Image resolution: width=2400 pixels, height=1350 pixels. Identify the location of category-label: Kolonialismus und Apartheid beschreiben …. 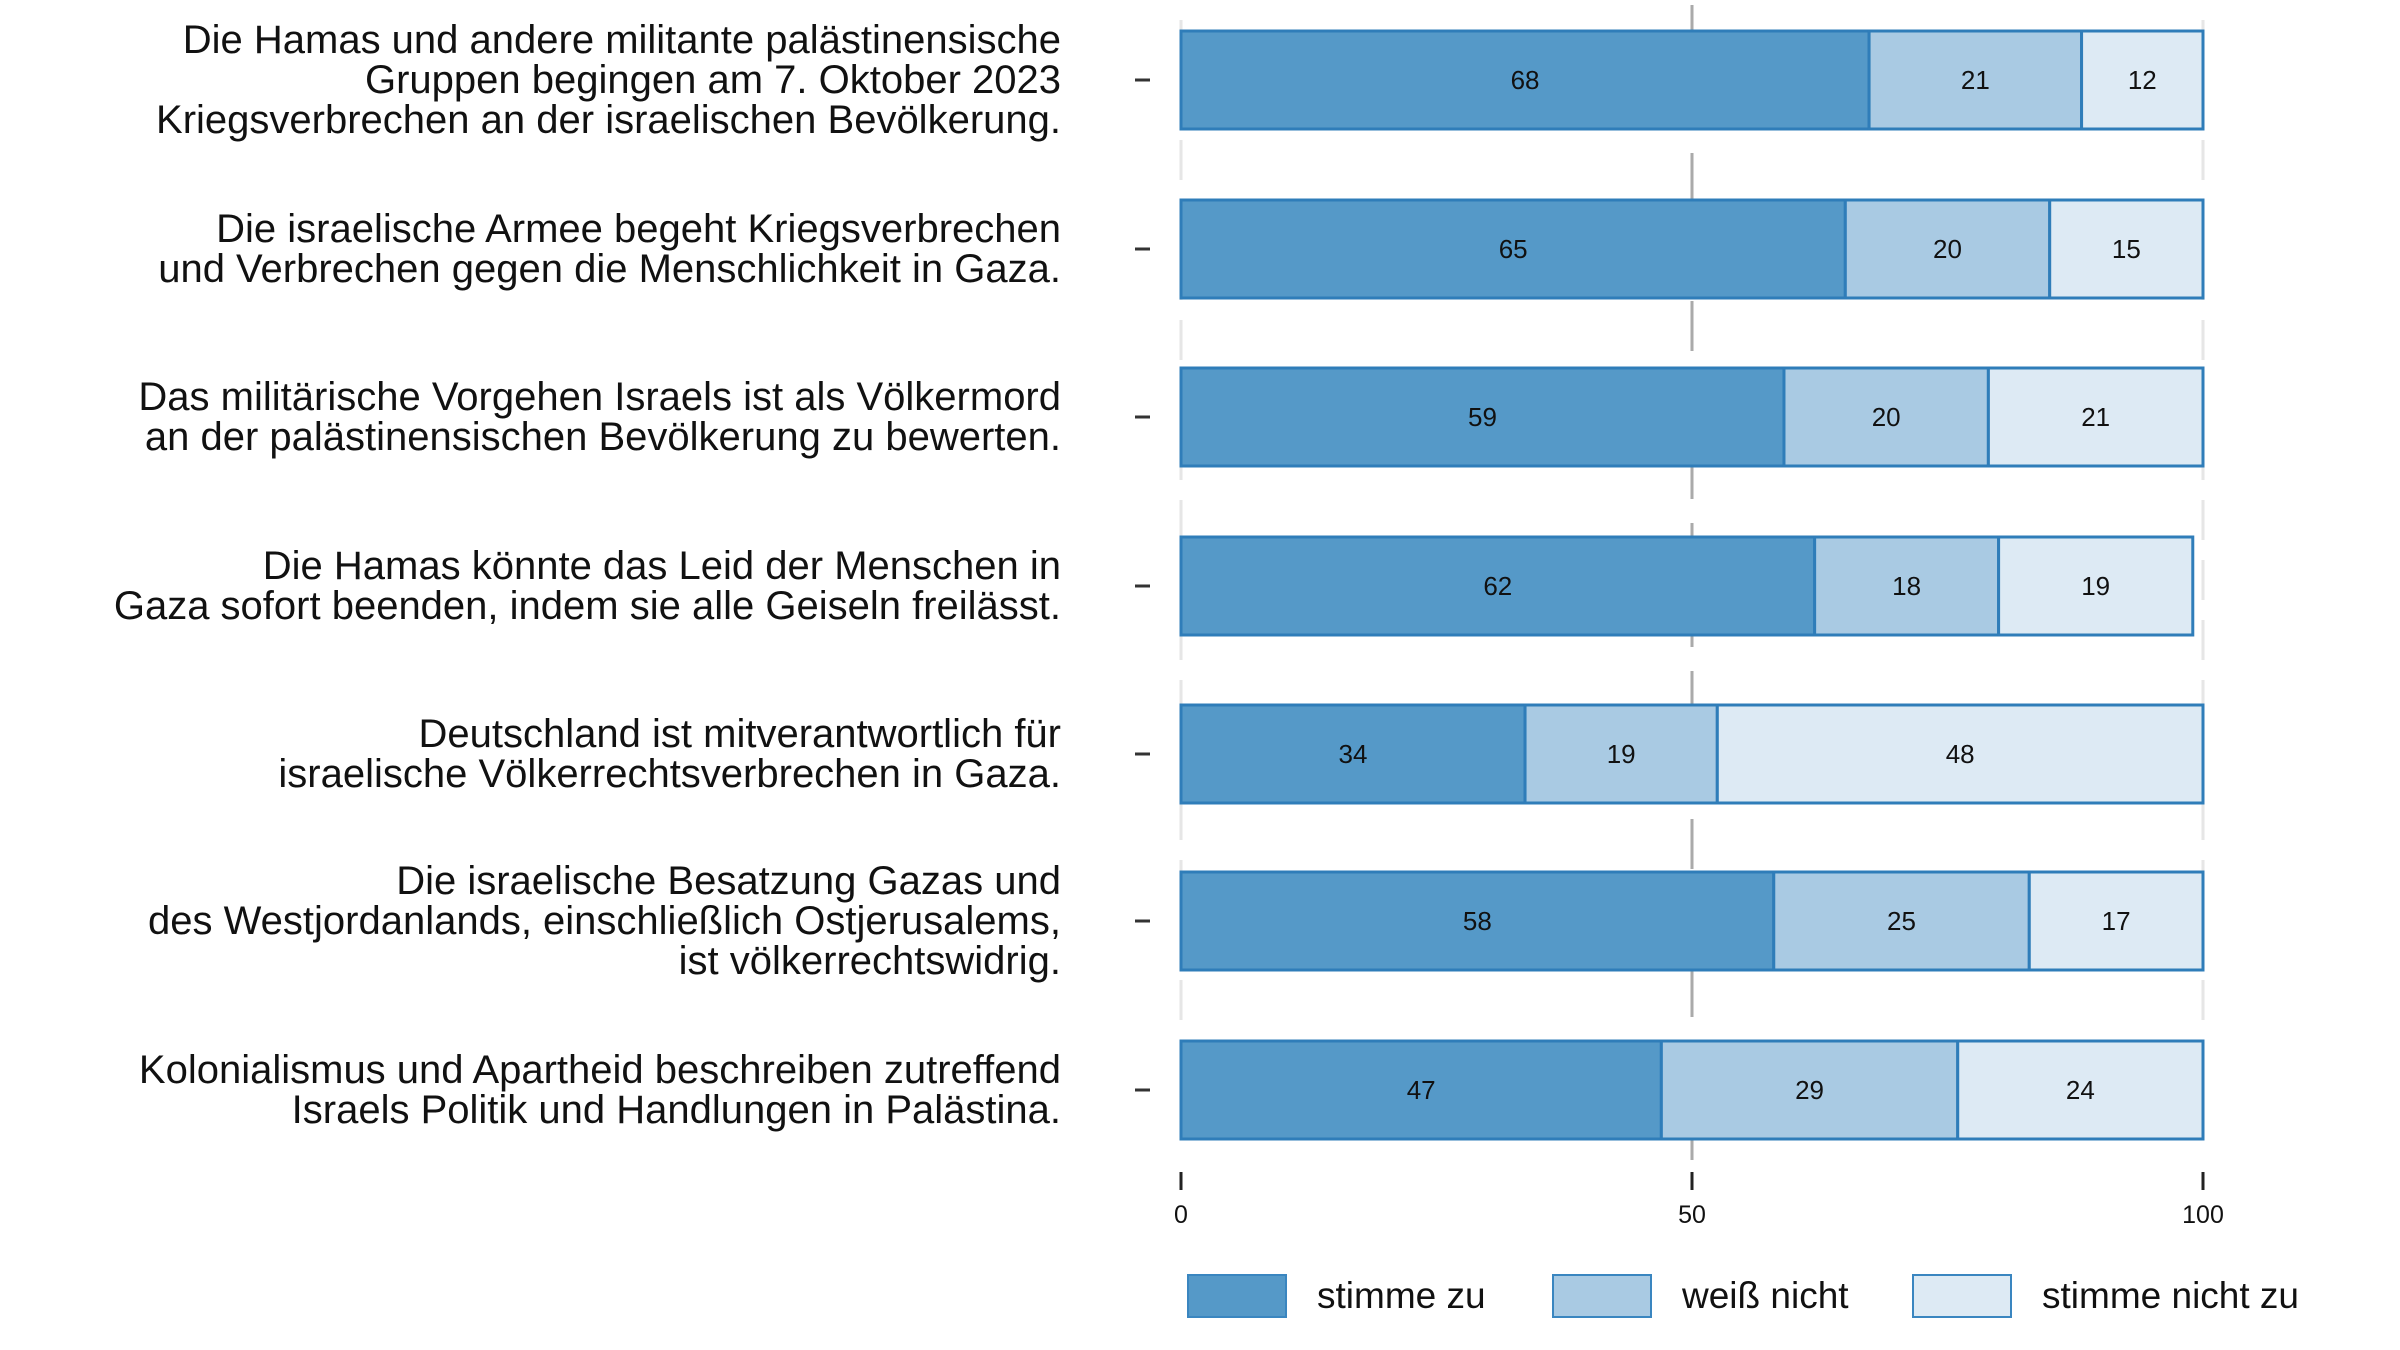
(599, 1090).